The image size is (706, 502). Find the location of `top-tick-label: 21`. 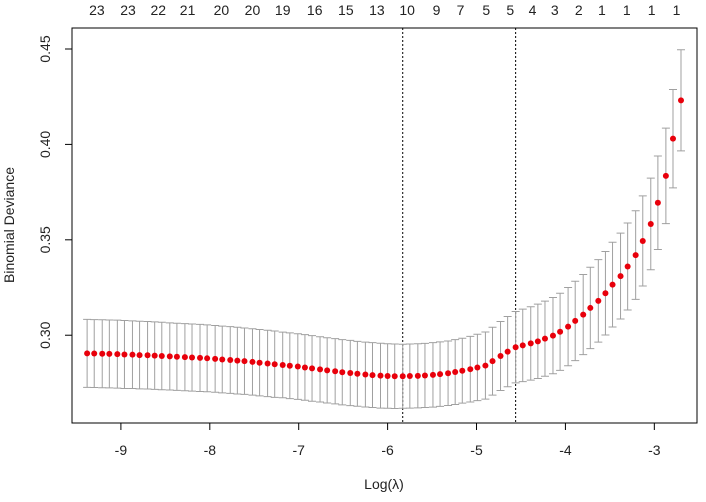

top-tick-label: 21 is located at coordinates (188, 10).